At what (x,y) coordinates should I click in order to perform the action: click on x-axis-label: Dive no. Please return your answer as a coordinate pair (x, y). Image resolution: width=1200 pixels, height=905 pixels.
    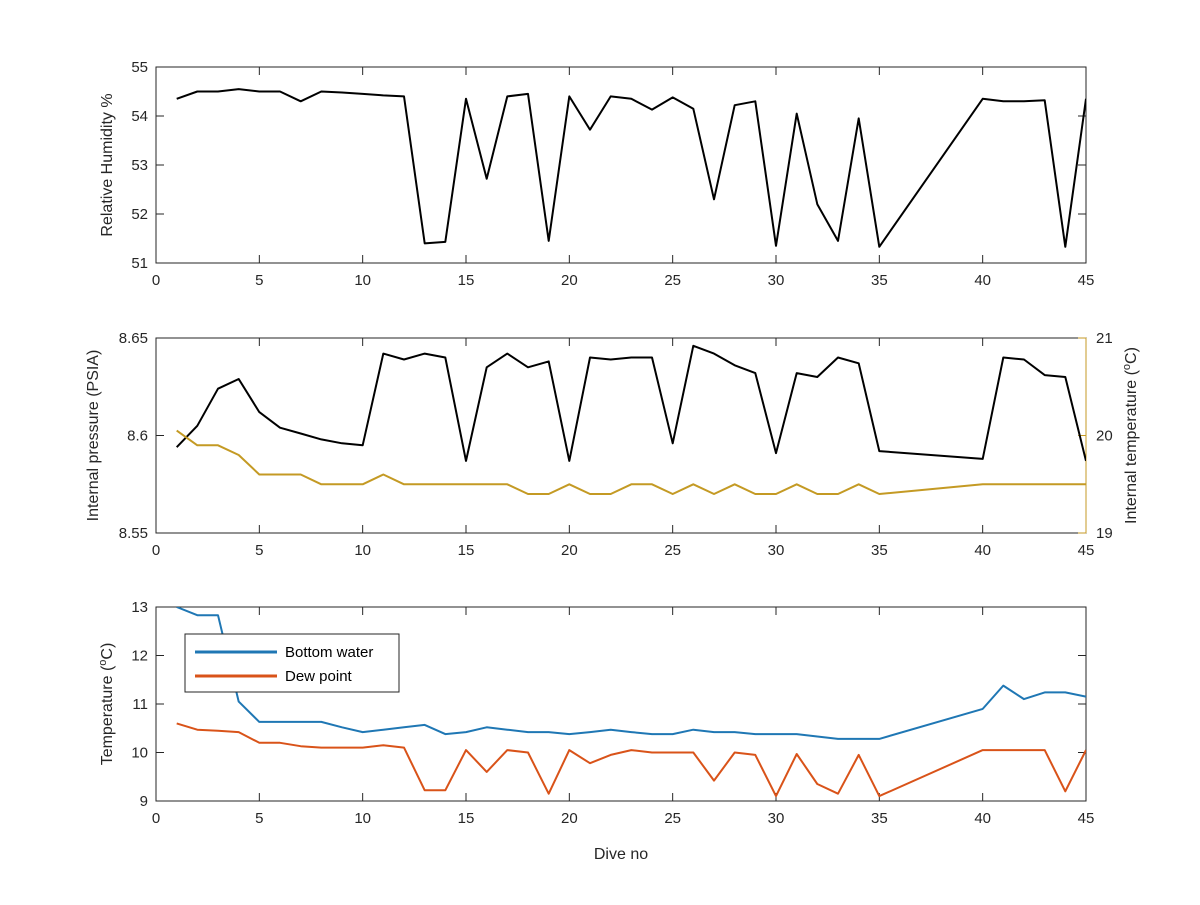
    Looking at the image, I should click on (621, 854).